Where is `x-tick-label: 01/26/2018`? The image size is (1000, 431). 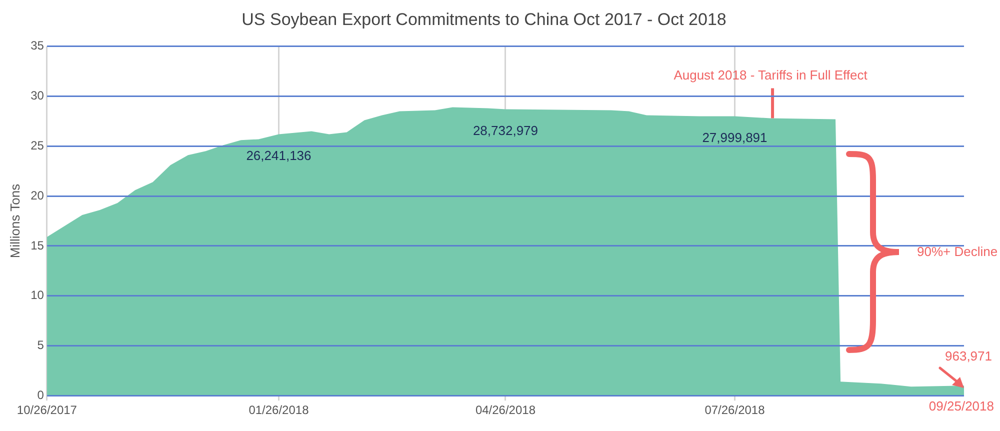 x-tick-label: 01/26/2018 is located at coordinates (279, 410).